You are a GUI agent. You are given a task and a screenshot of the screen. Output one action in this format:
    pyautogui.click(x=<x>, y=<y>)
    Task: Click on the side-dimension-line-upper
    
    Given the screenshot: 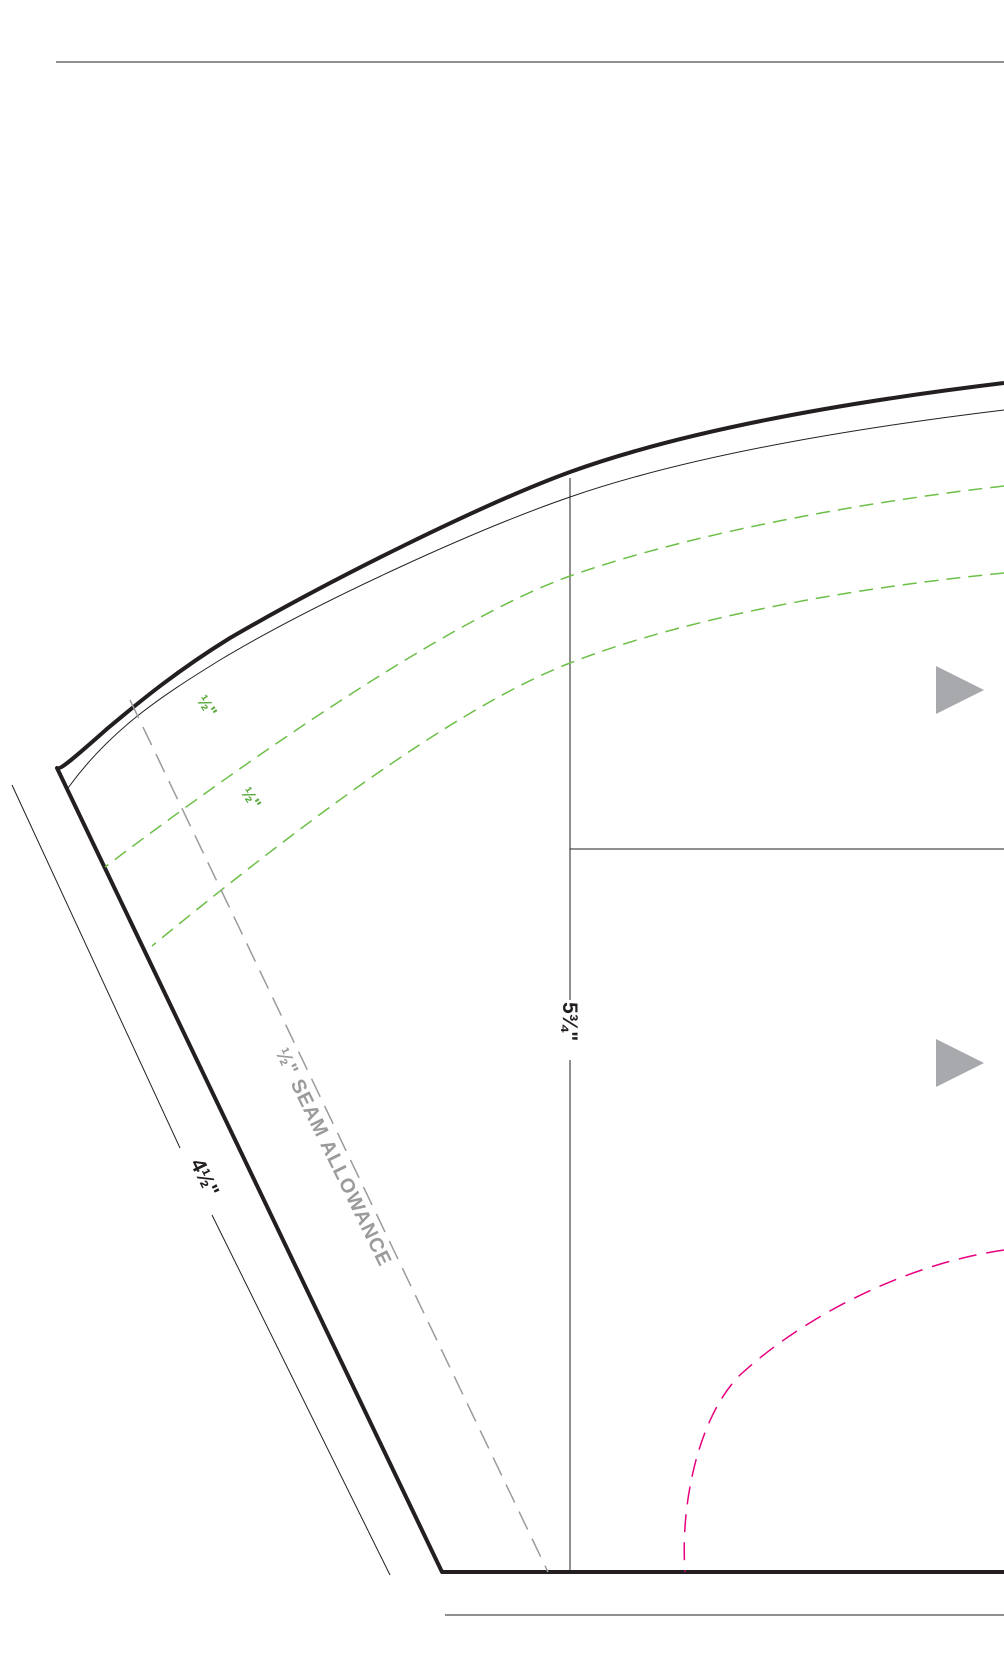 What is the action you would take?
    pyautogui.click(x=96, y=966)
    